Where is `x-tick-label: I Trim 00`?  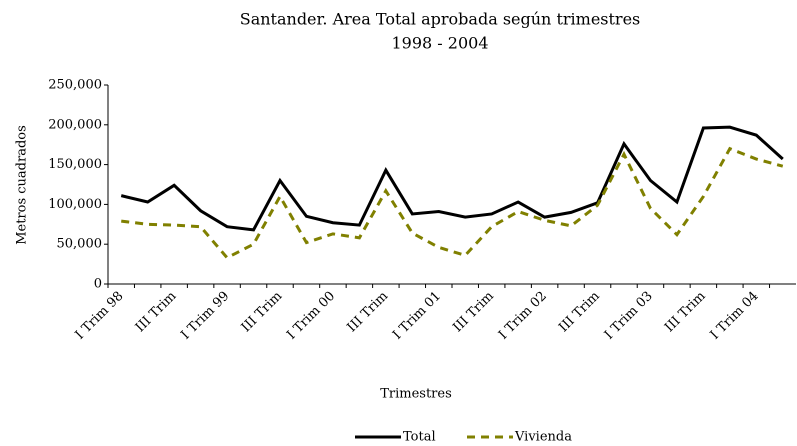
x-tick-label: I Trim 00 is located at coordinates (311, 316).